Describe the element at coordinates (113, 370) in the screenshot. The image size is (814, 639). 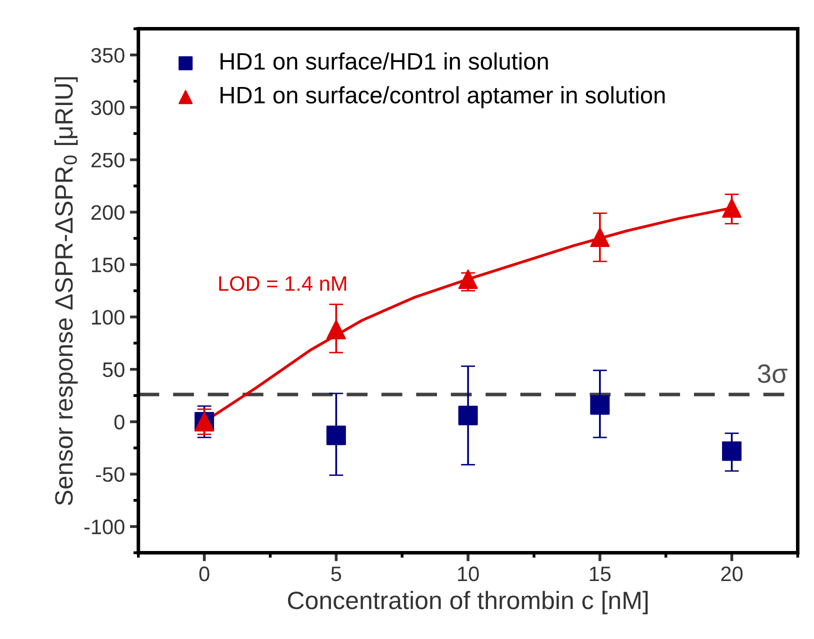
I see `y-tick-label: 50` at that location.